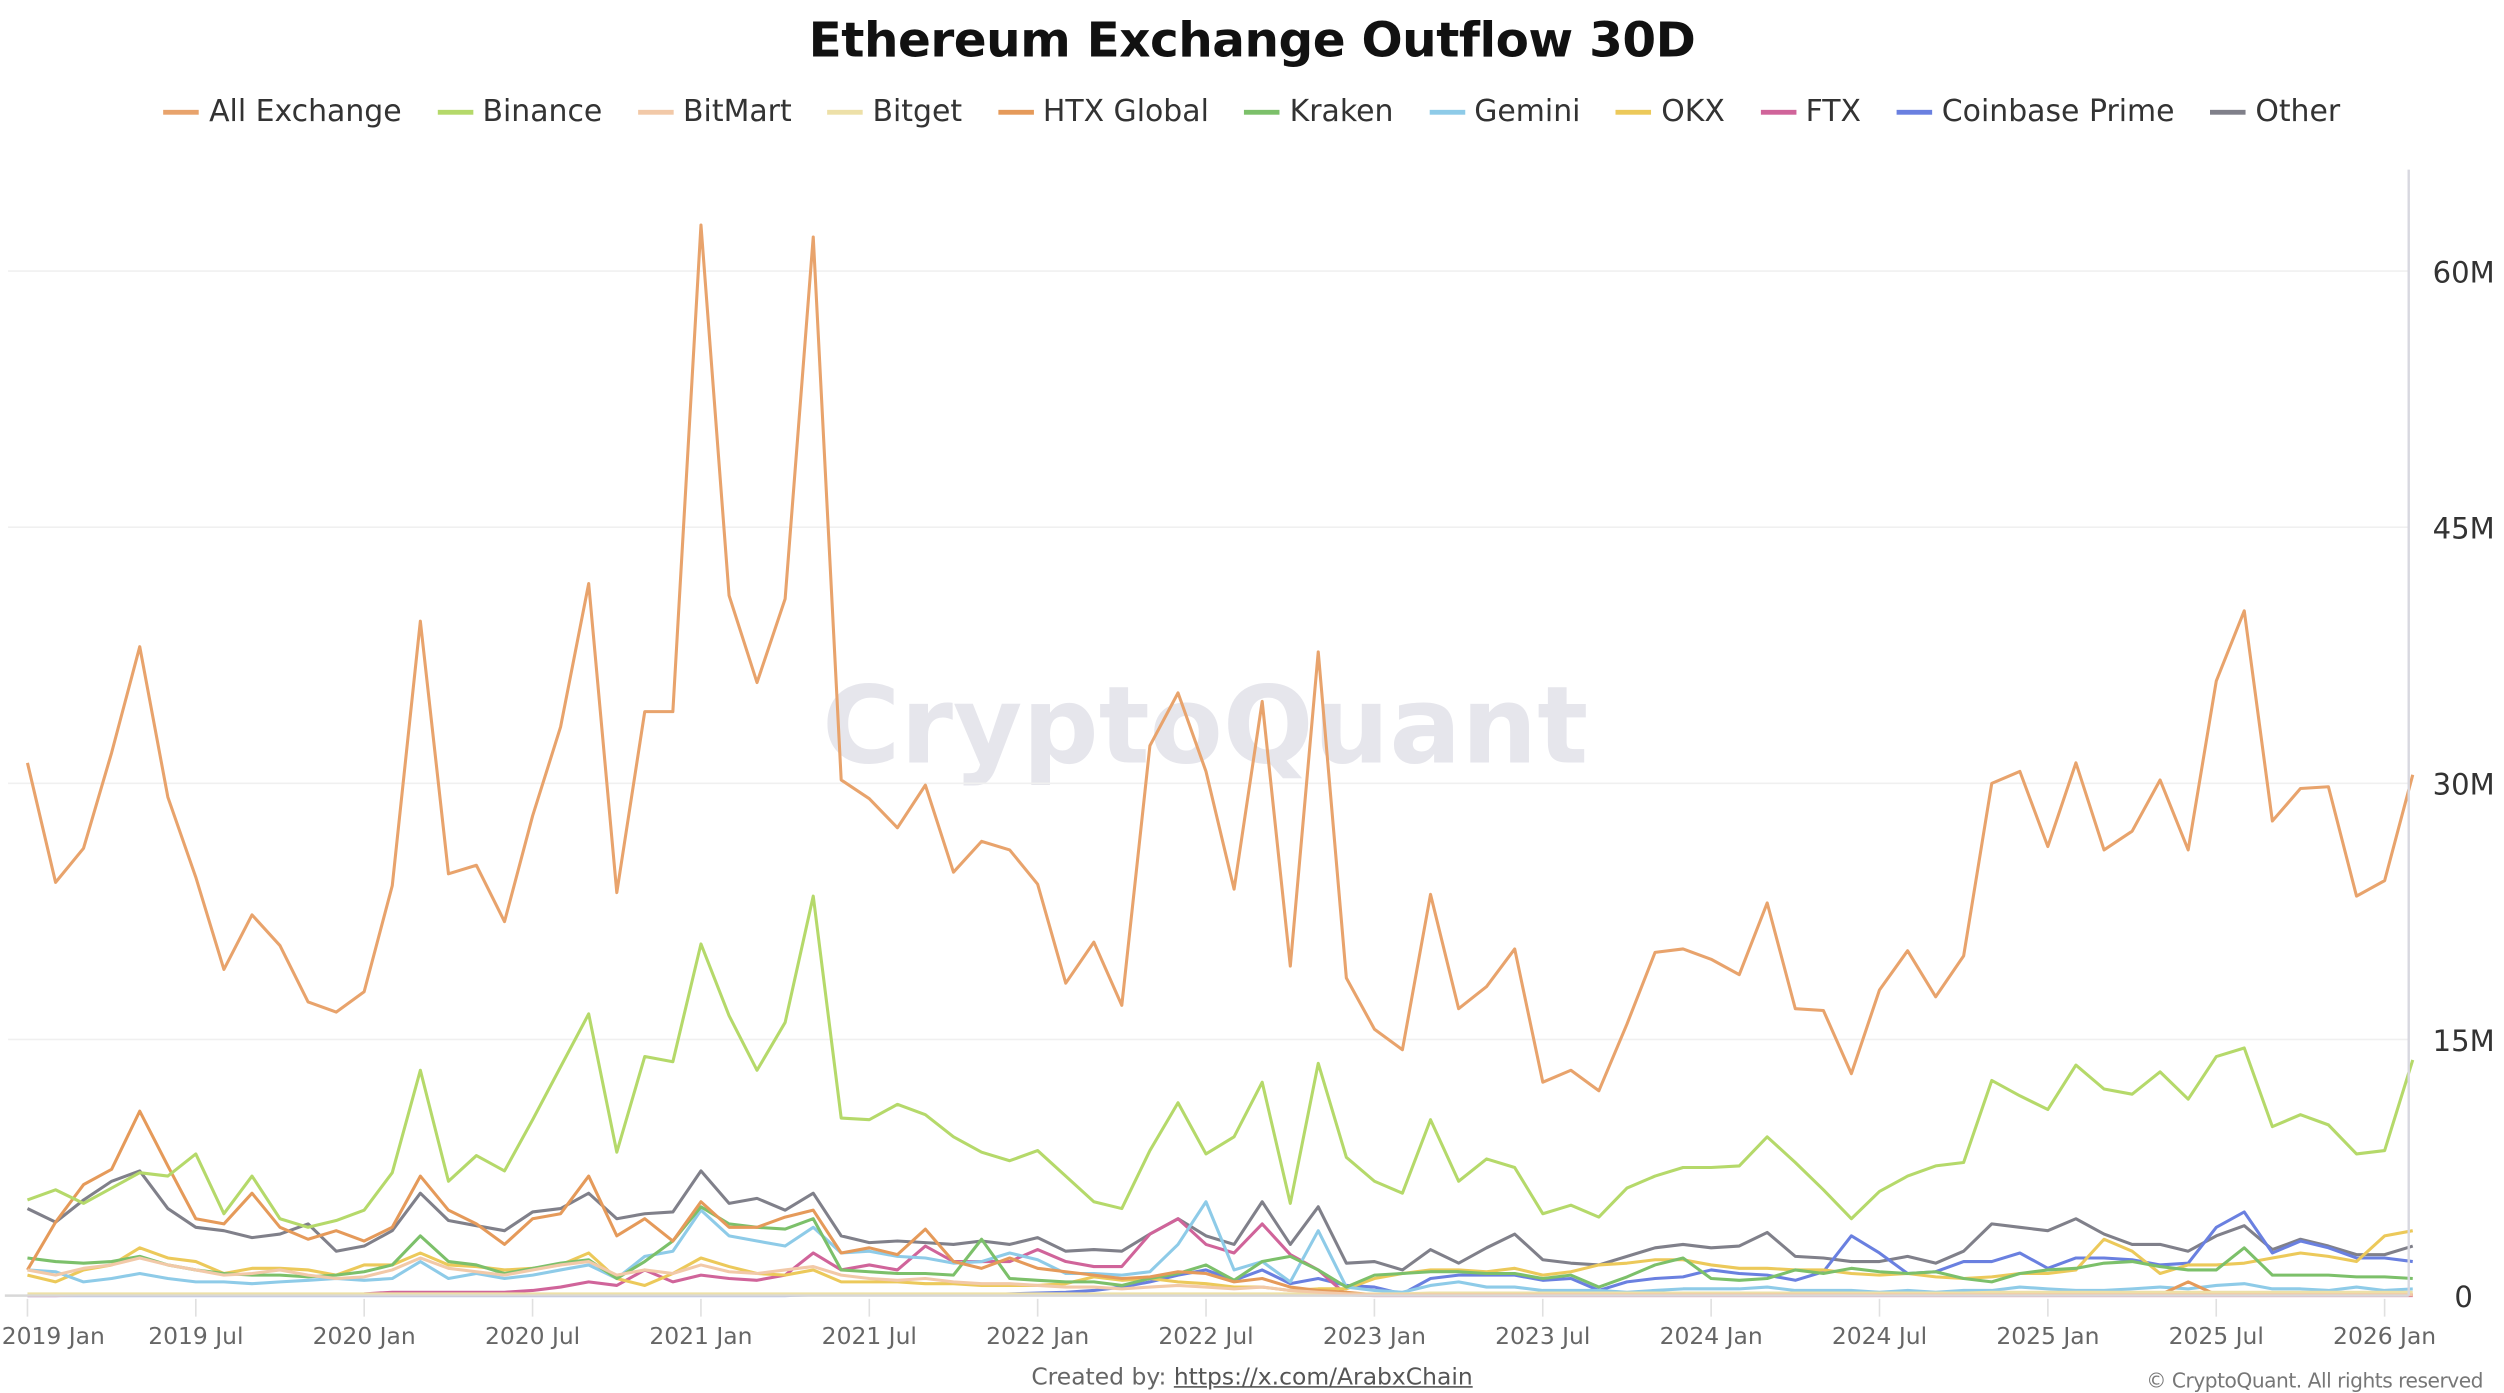 Image resolution: width=2504 pixels, height=1393 pixels. What do you see at coordinates (195, 1336) in the screenshot?
I see `x-tick-label: 2019 Jul` at bounding box center [195, 1336].